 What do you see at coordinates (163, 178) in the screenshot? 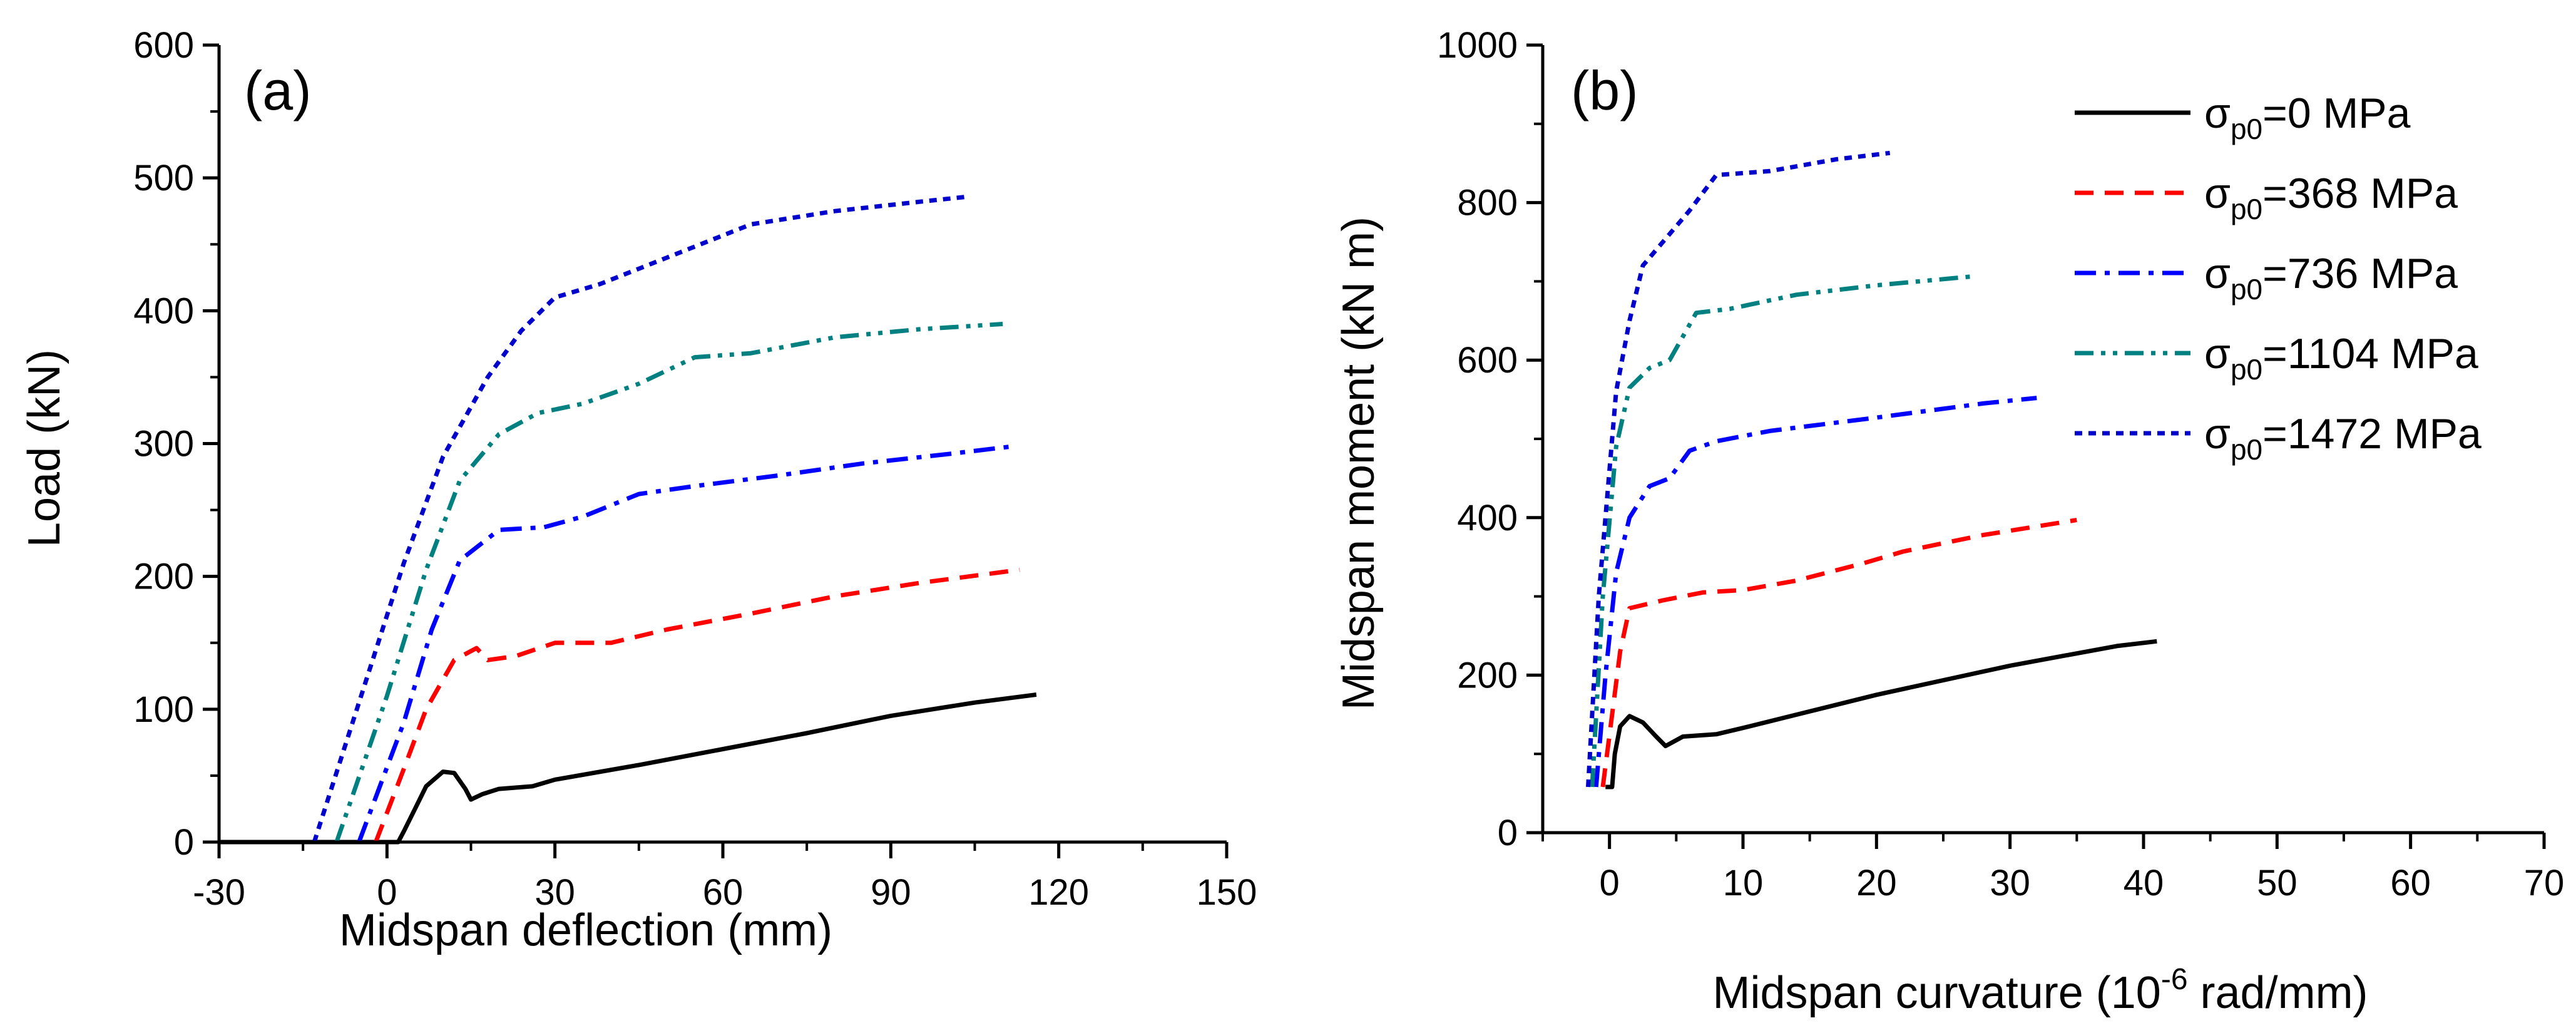
I see `panel-a-y-tick-label: 500` at bounding box center [163, 178].